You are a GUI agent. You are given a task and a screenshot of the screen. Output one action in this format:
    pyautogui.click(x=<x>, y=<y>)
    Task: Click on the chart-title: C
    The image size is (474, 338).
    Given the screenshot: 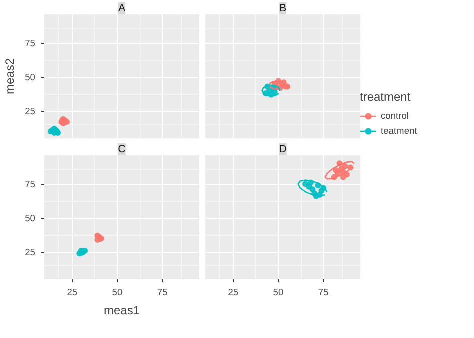 What is the action you would take?
    pyautogui.click(x=122, y=150)
    